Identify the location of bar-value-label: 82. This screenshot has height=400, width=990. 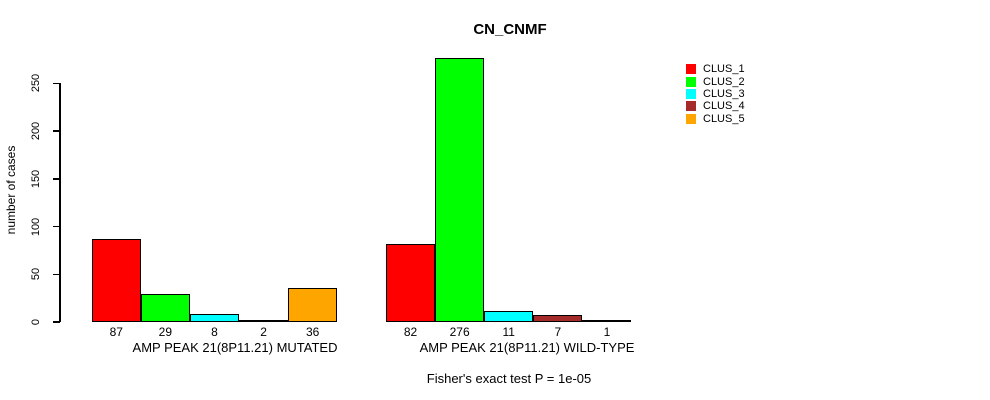
(410, 332).